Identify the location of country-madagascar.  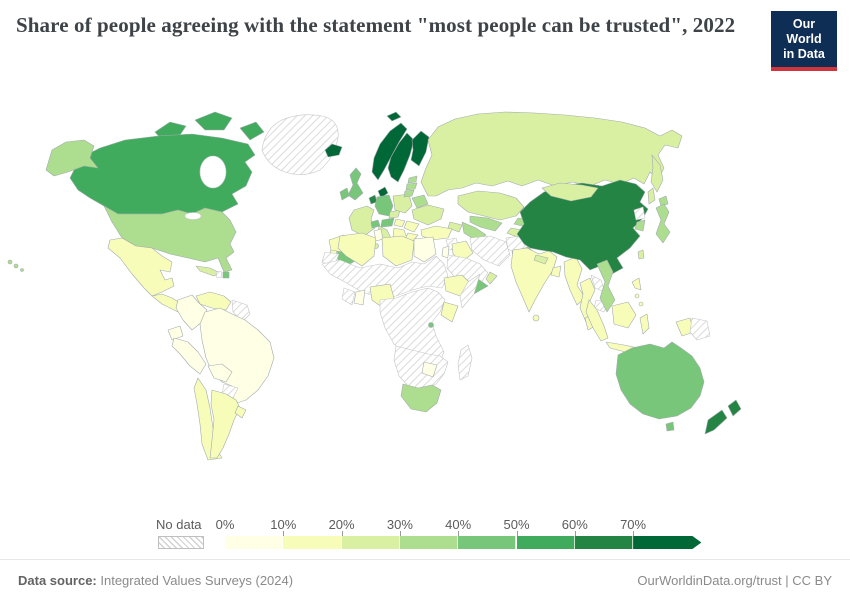
(465, 362).